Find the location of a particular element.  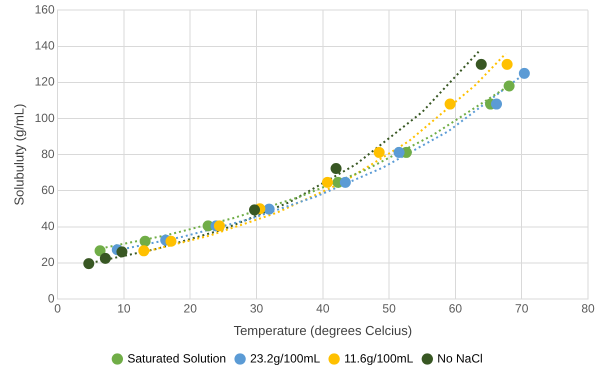

x-axis-title: Temperature (degrees Celcius) is located at coordinates (323, 330).